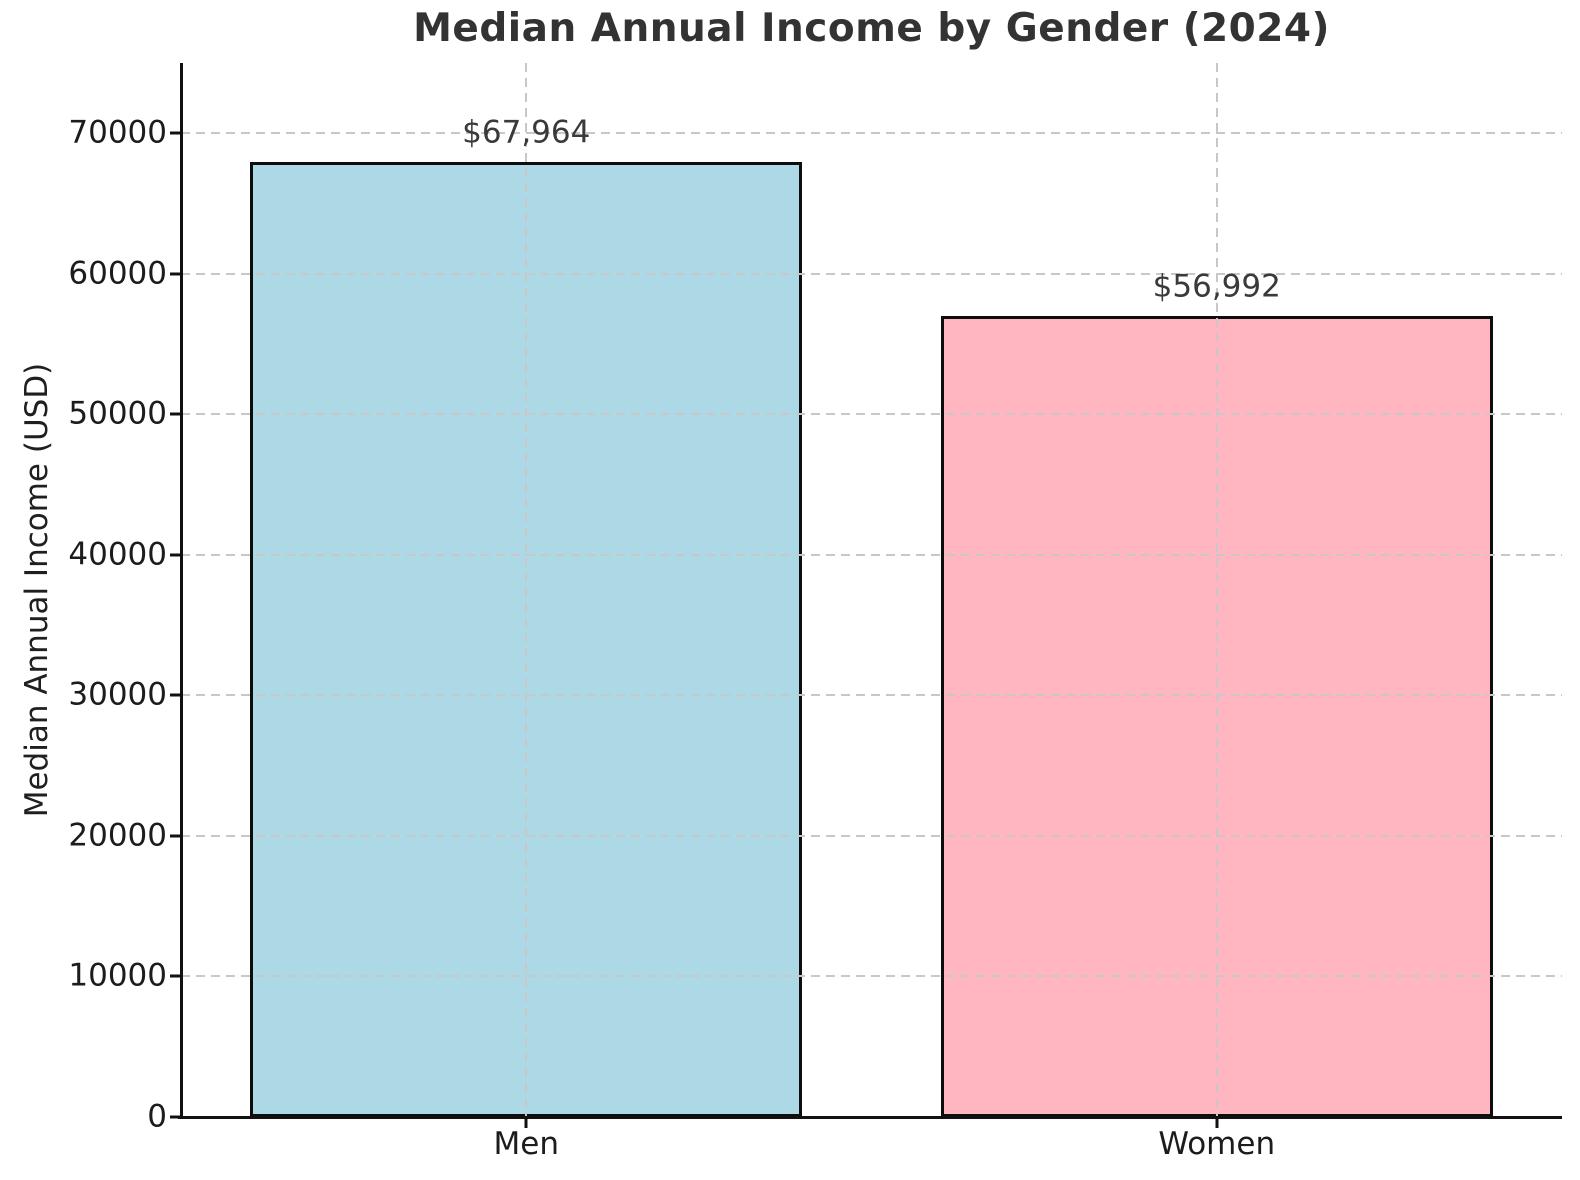 This screenshot has width=1580, height=1180. What do you see at coordinates (870, 1117) in the screenshot?
I see `x-axis-spine` at bounding box center [870, 1117].